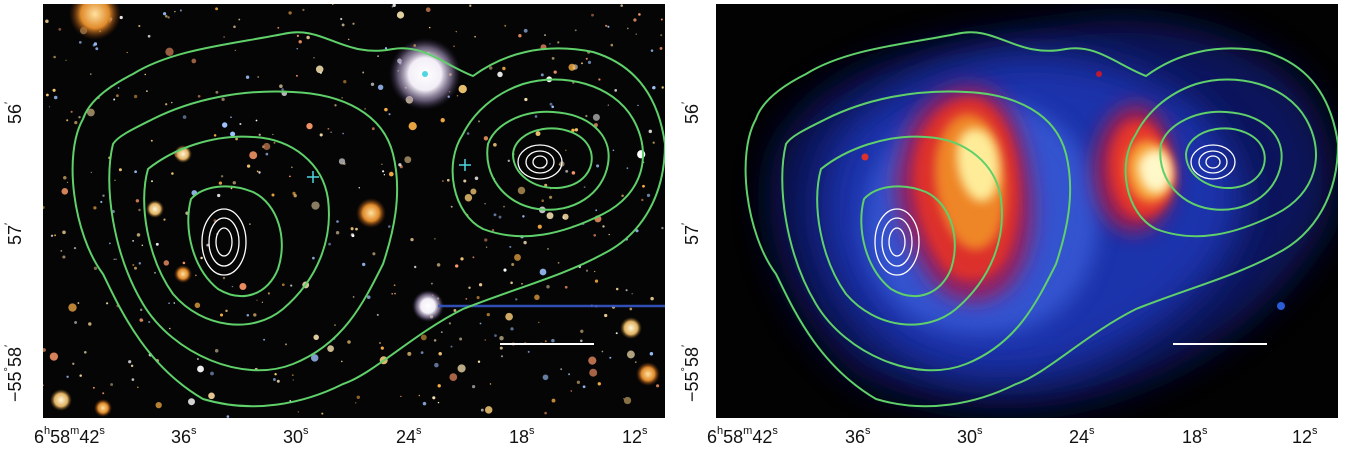 The height and width of the screenshot is (458, 1345). I want to click on white-contour-rr2, so click(1213, 162).